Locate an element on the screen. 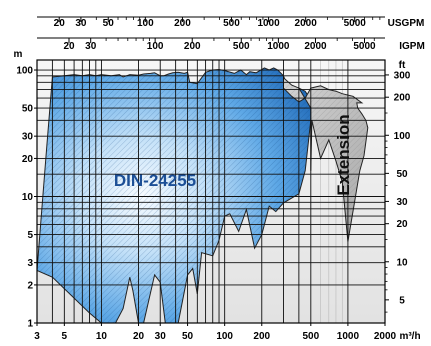  y-axis-unit: m is located at coordinates (18, 54).